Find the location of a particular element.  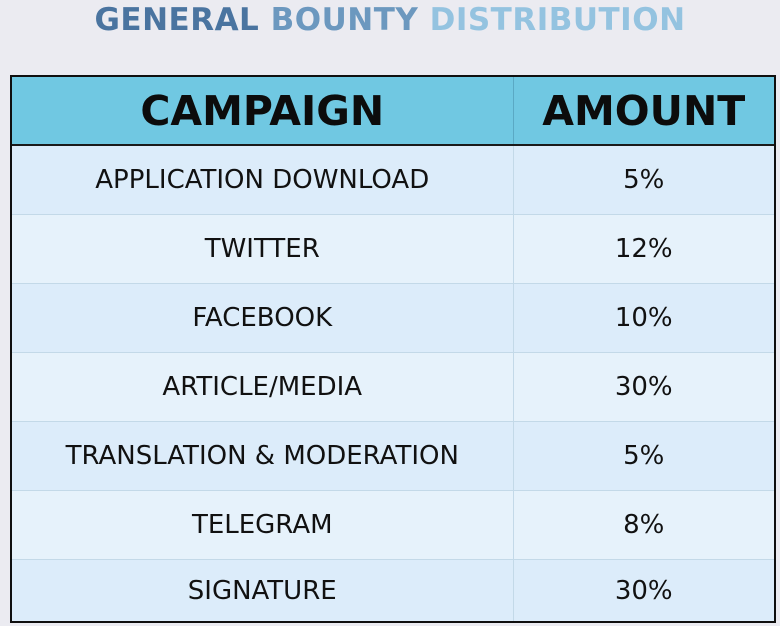

table-row: TWITTER 12% is located at coordinates (393, 249).